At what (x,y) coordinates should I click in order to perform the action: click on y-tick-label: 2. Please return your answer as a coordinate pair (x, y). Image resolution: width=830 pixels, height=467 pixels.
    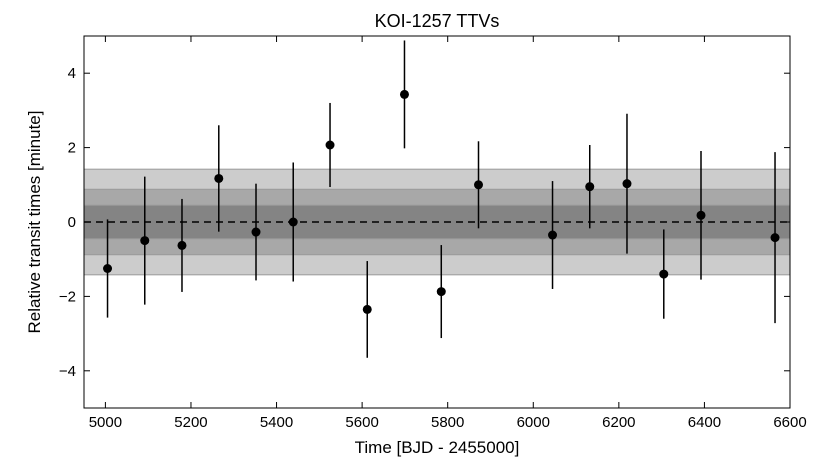
    Looking at the image, I should click on (72, 148).